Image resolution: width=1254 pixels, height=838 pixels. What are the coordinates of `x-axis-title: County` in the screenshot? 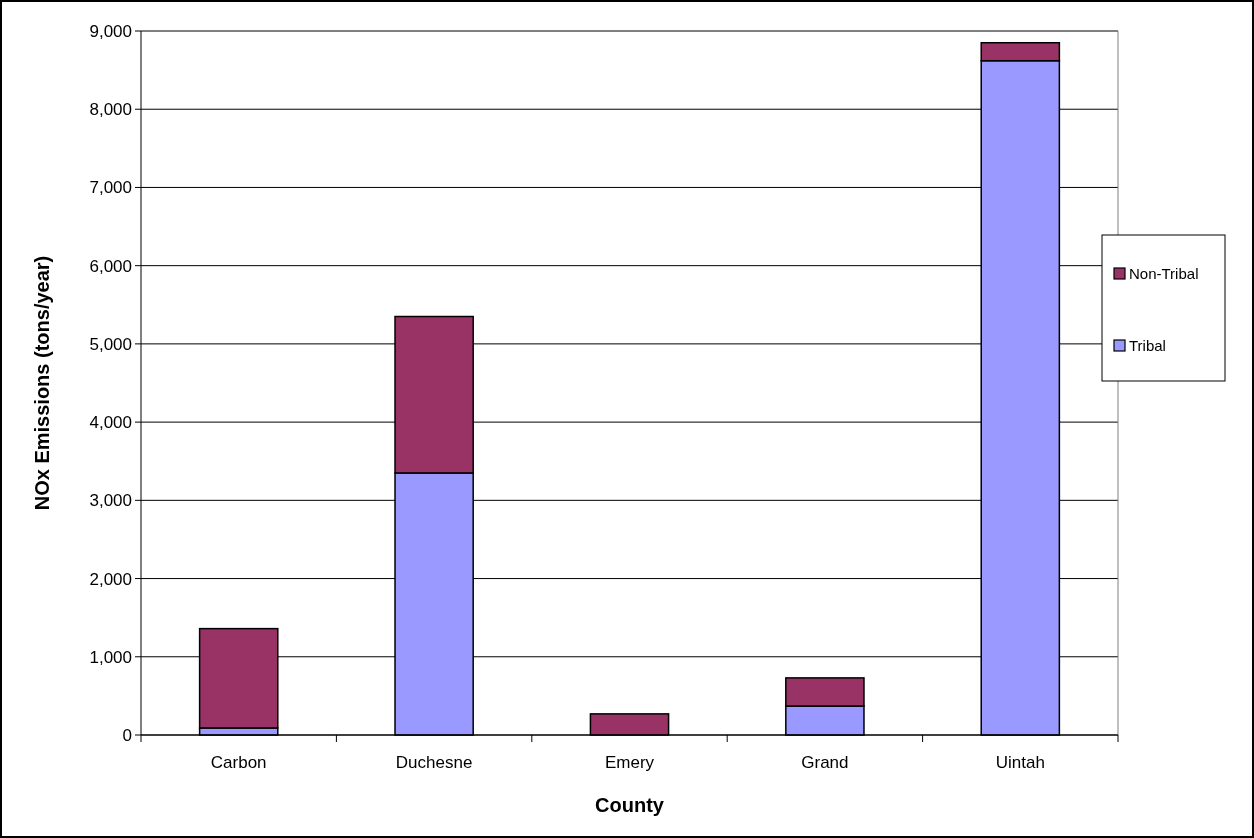 It's located at (630, 805).